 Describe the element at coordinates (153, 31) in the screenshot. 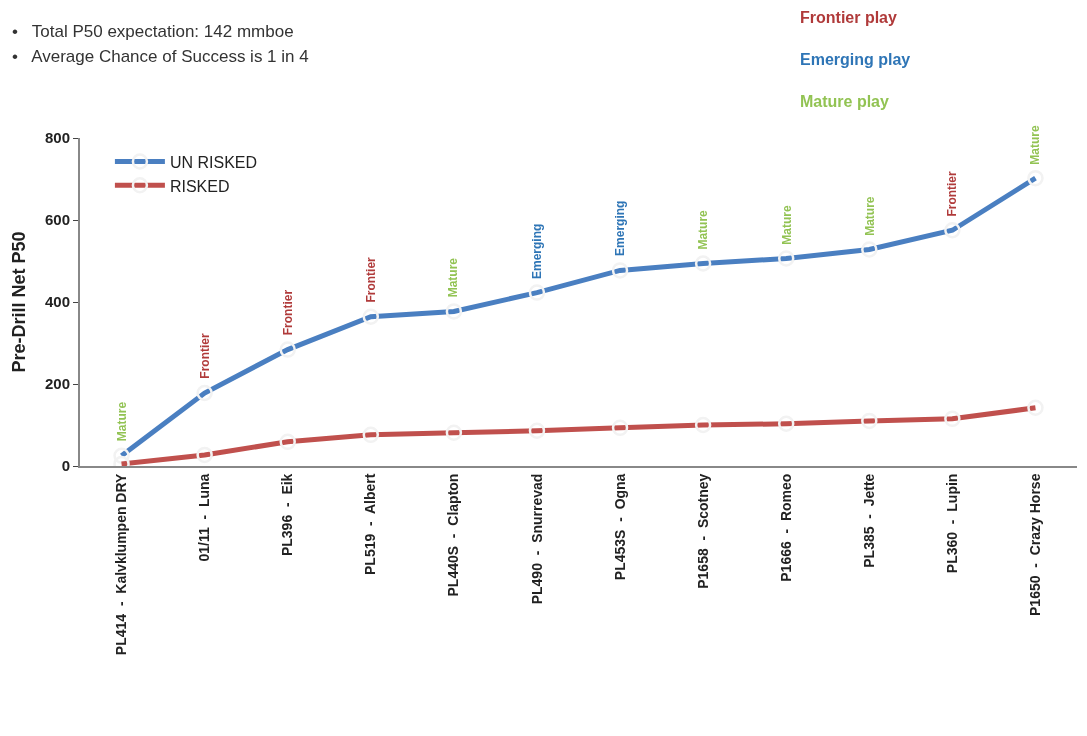

I see `text: • Total P50 expectation: 142 mmboe` at that location.